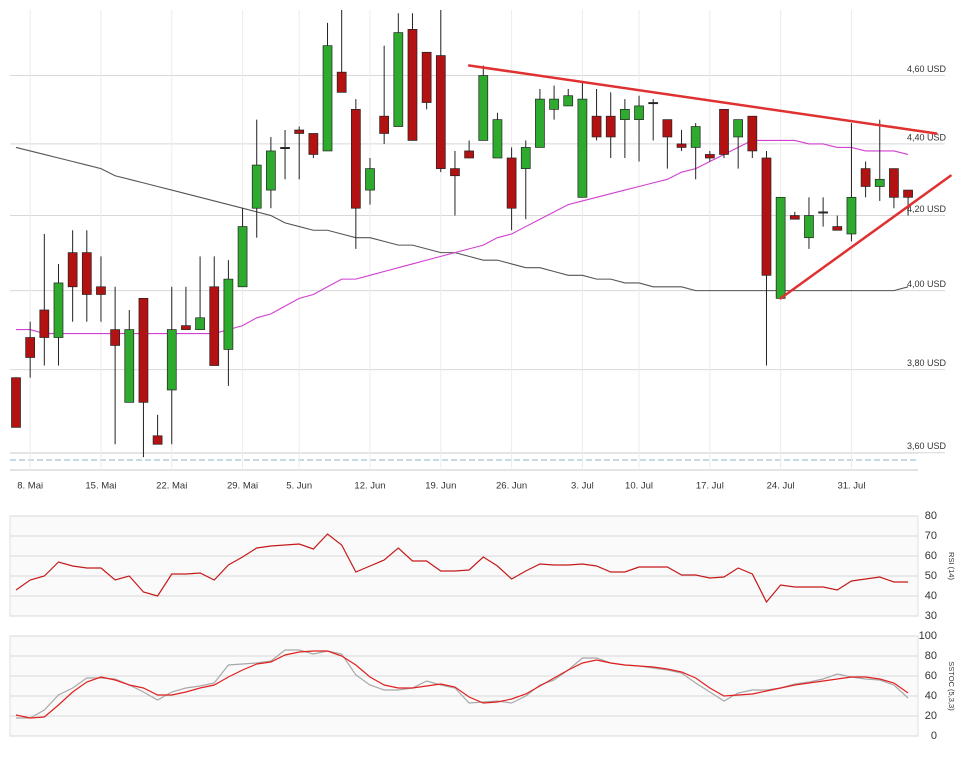 The image size is (968, 765). I want to click on y-tick-label: 50, so click(931, 576).